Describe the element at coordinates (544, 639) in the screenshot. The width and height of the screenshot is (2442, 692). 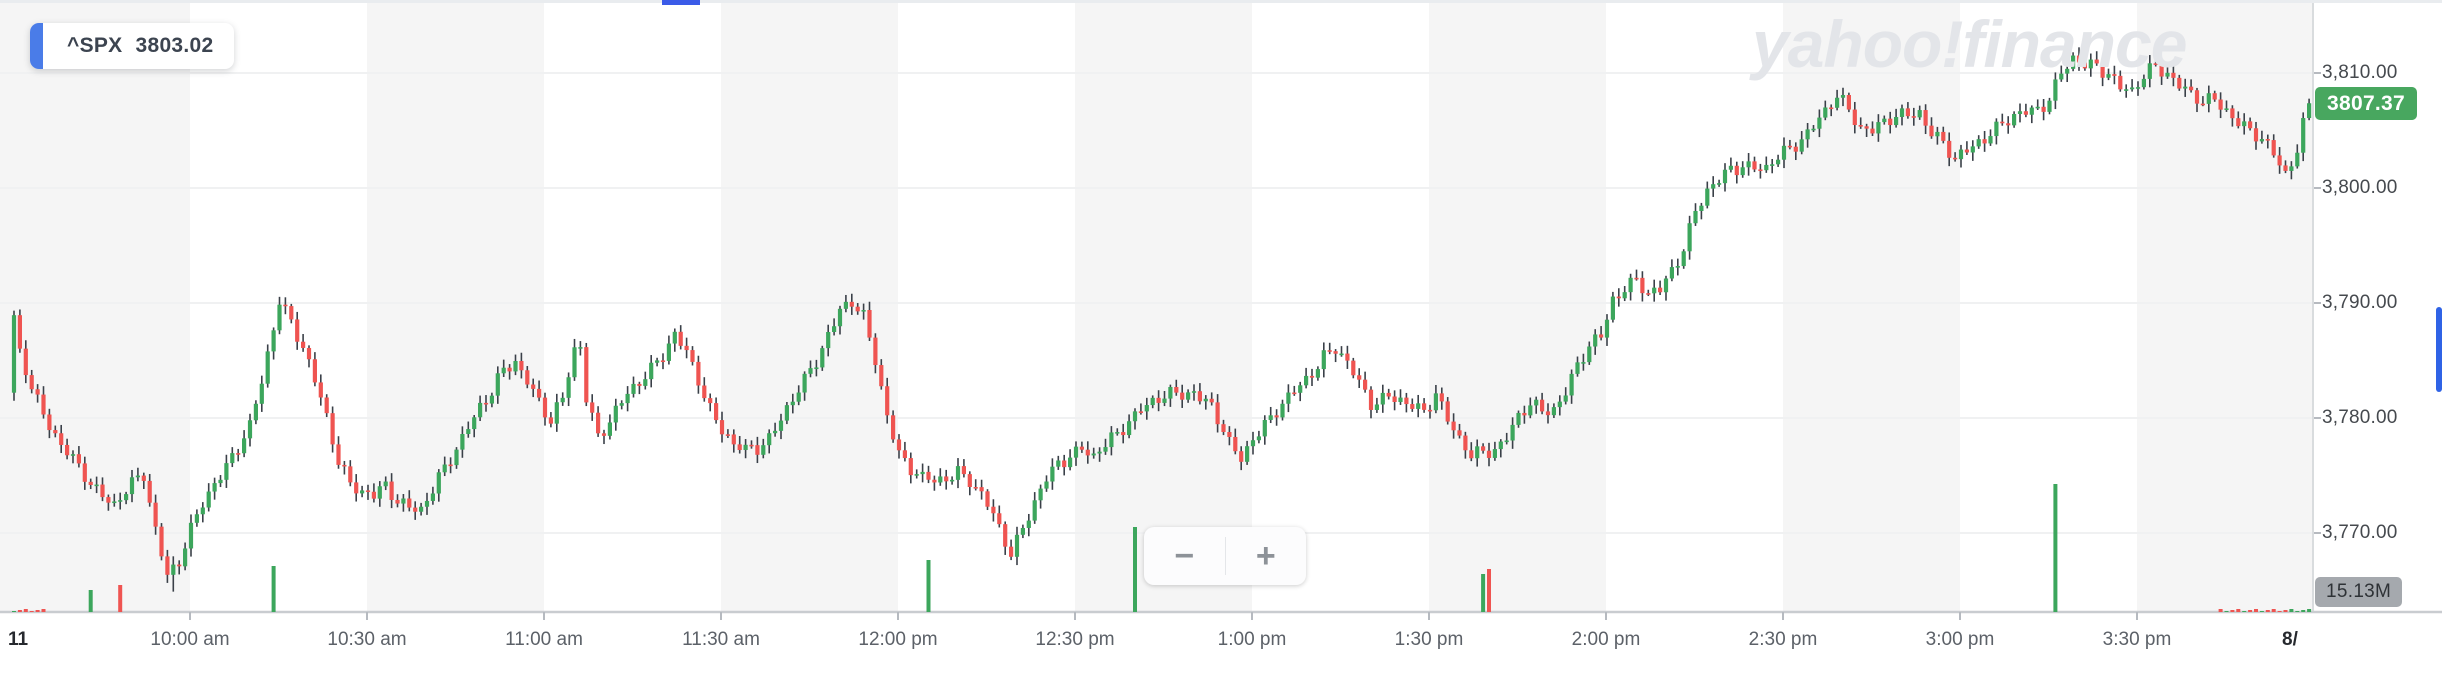
I see `x-axis-label: 11:00 am` at that location.